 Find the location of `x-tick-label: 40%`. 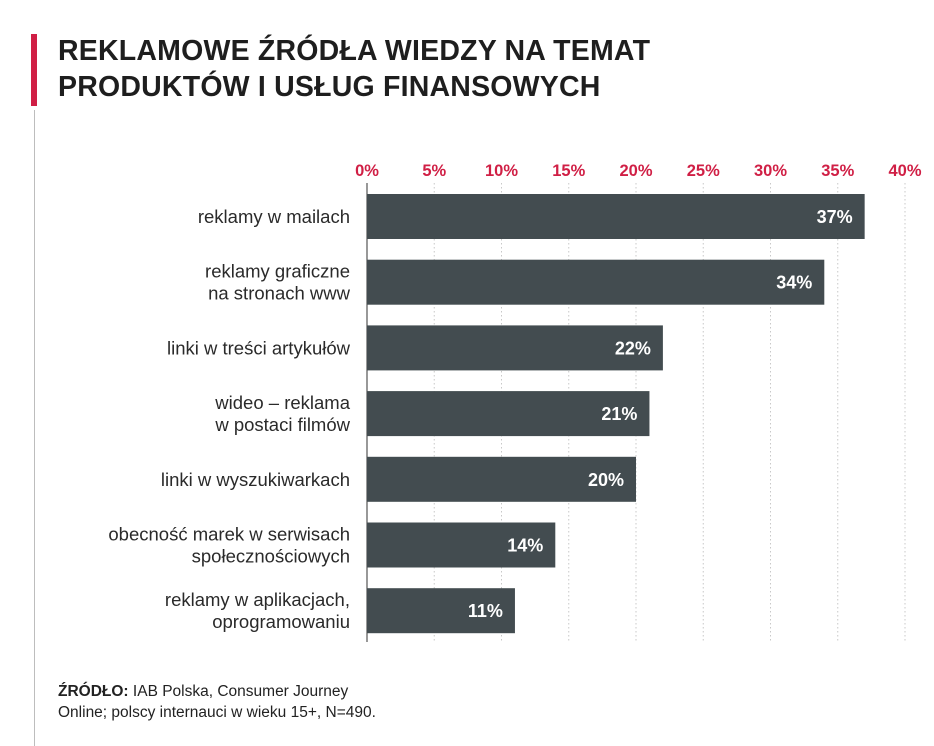

x-tick-label: 40% is located at coordinates (904, 171).